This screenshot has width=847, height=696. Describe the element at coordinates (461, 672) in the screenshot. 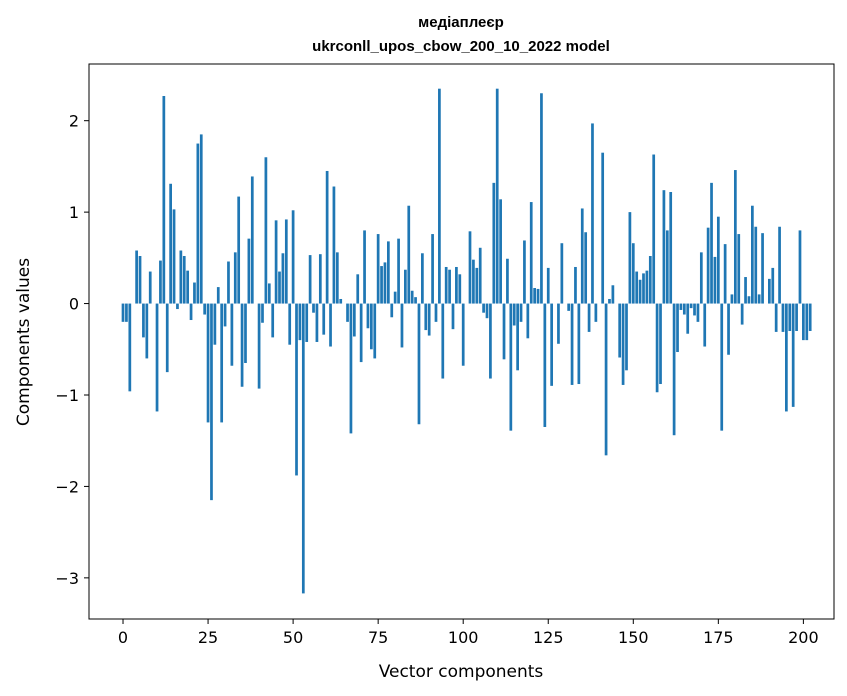

I see `x-axis-label: Vector components` at that location.